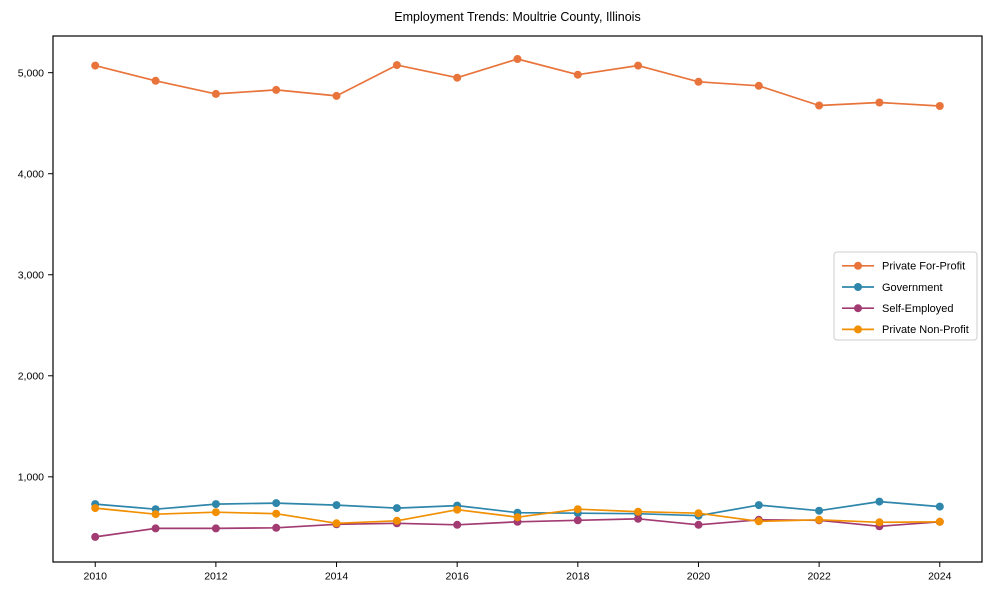 The image size is (1000, 600). I want to click on legend-label: Self-Employed, so click(918, 309).